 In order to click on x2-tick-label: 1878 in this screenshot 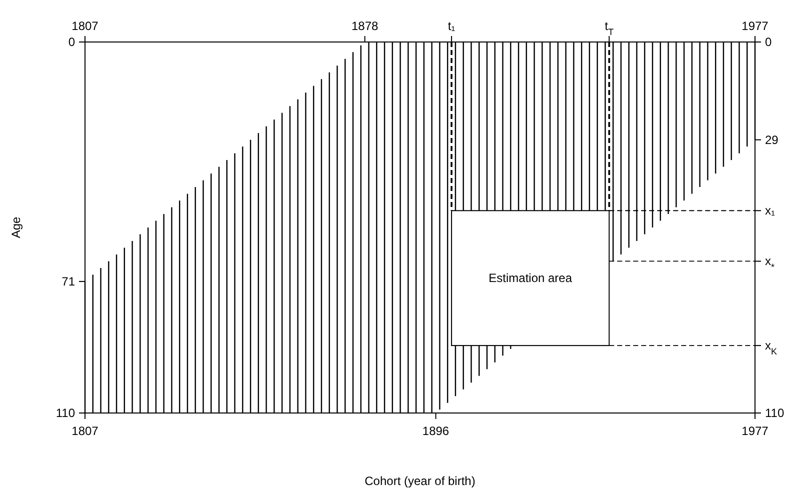, I will do `click(364, 26)`.